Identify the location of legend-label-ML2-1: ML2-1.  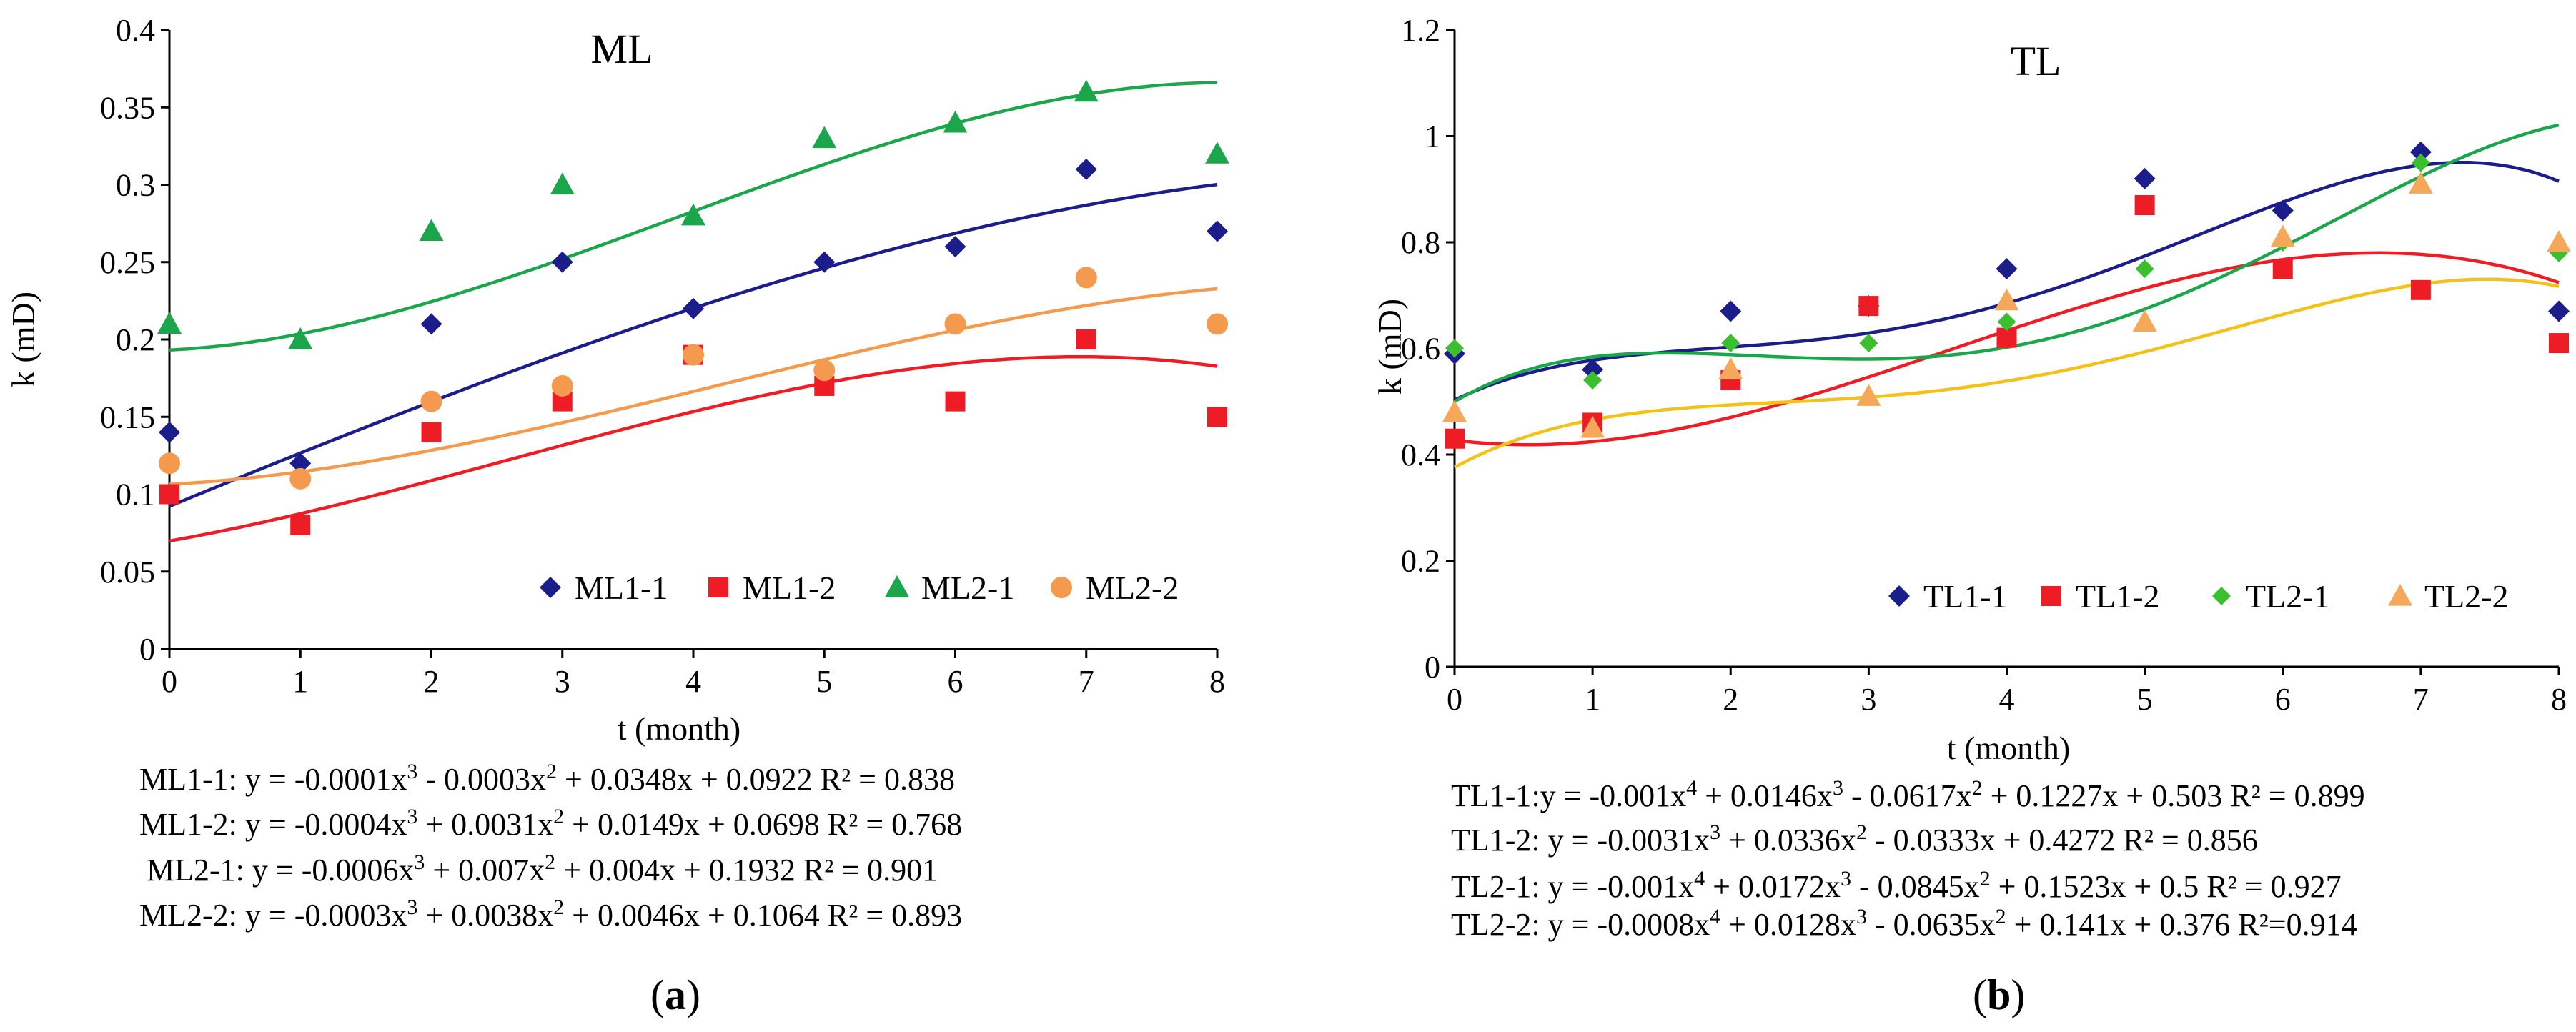
(968, 588).